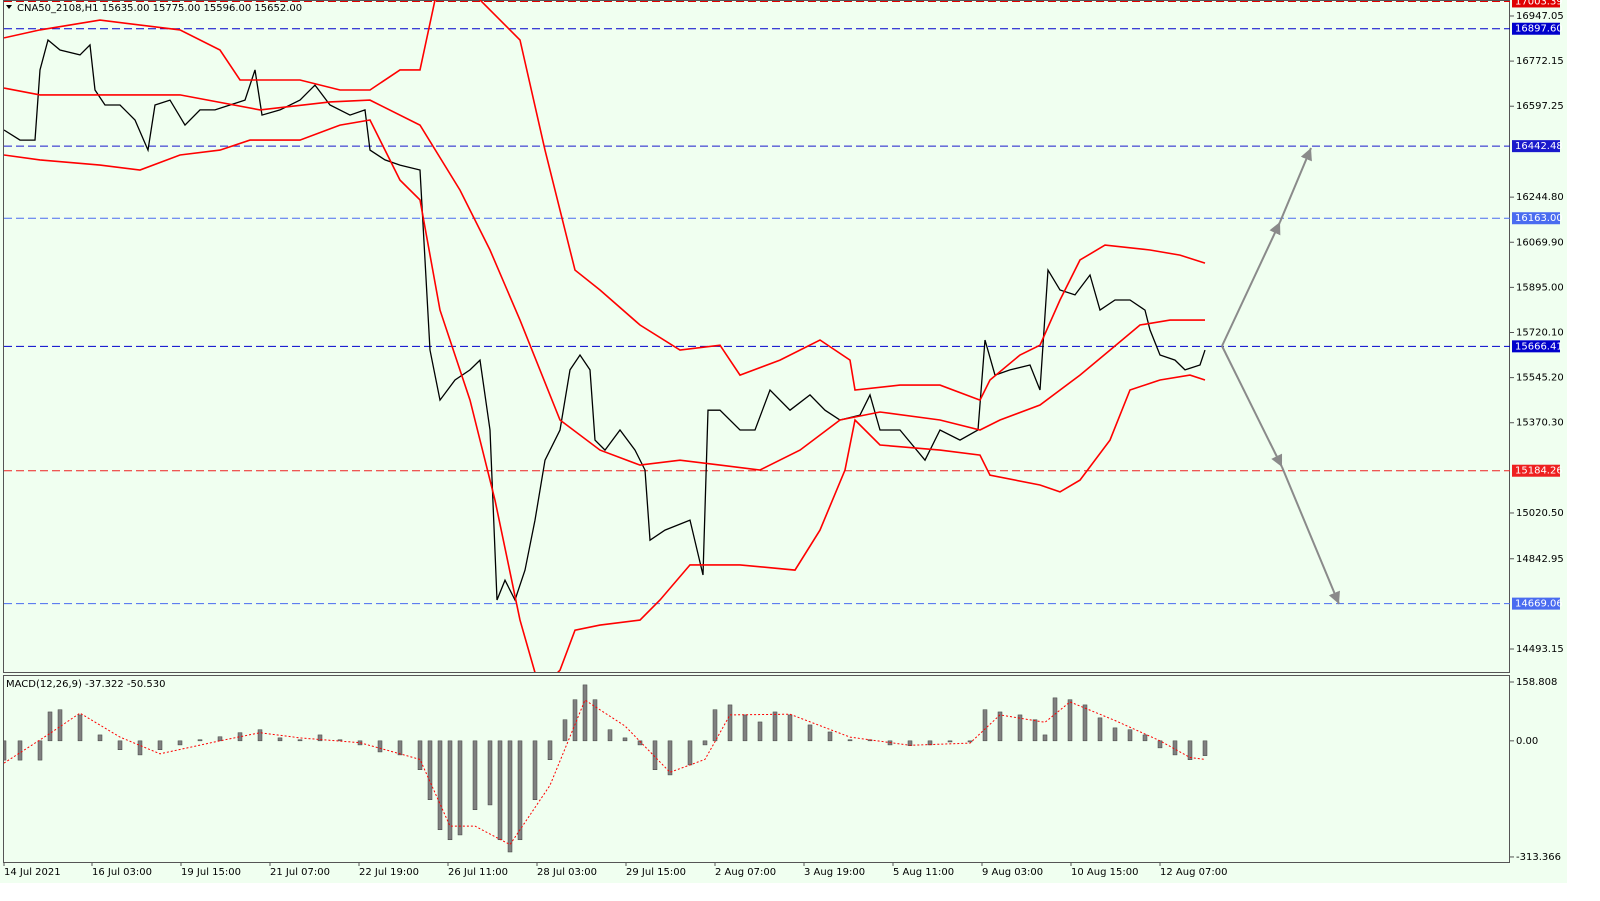 The width and height of the screenshot is (1600, 901). I want to click on x-tick-label: 28 Jul 03:00, so click(567, 872).